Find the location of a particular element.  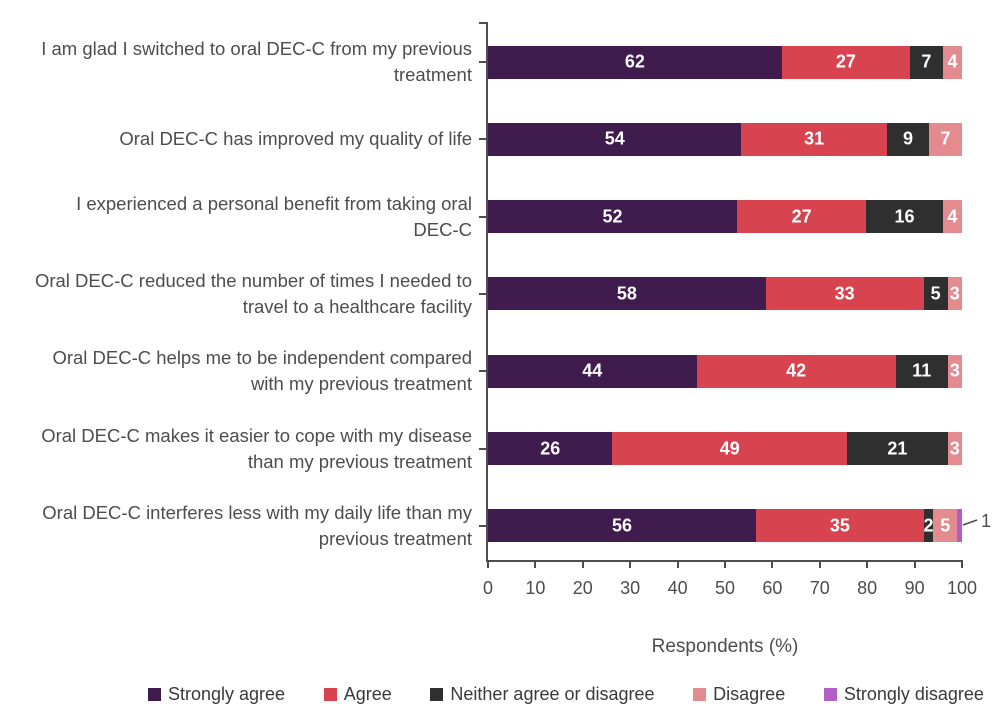

legend-label: Neither agree or disagree is located at coordinates (552, 693).